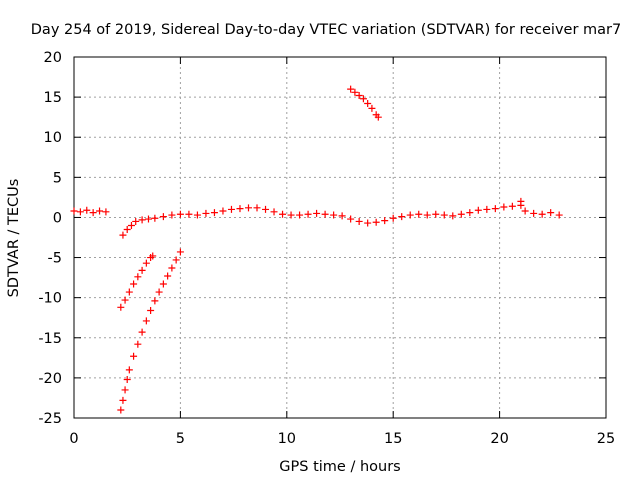  What do you see at coordinates (50, 299) in the screenshot?
I see `y-tick-label: -10` at bounding box center [50, 299].